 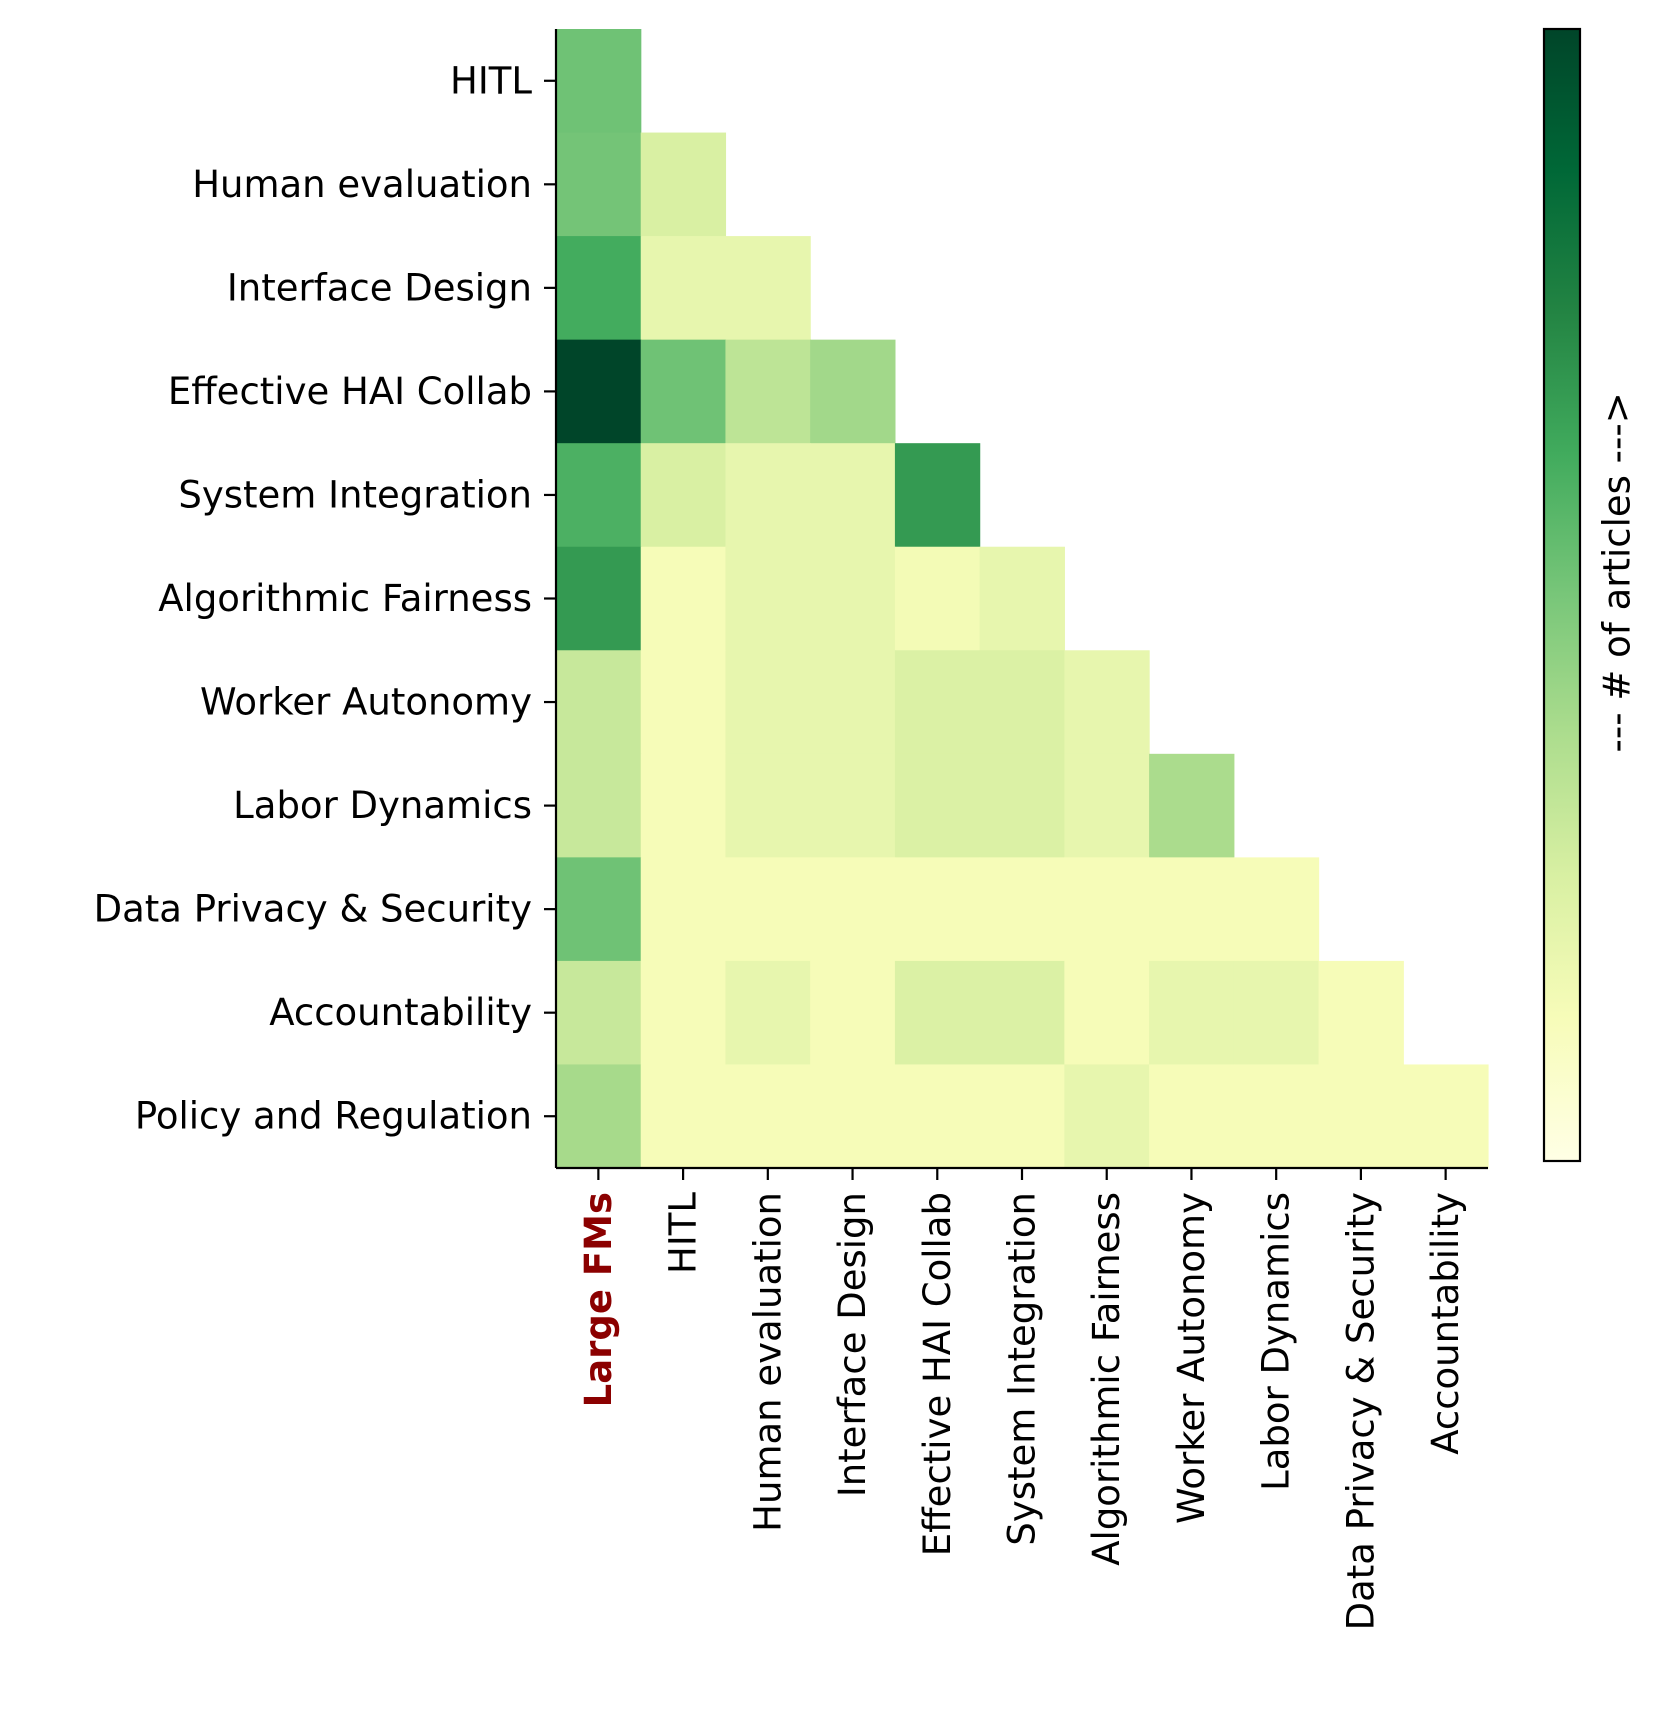 I want to click on colorbar-gradient, so click(x=1562, y=595).